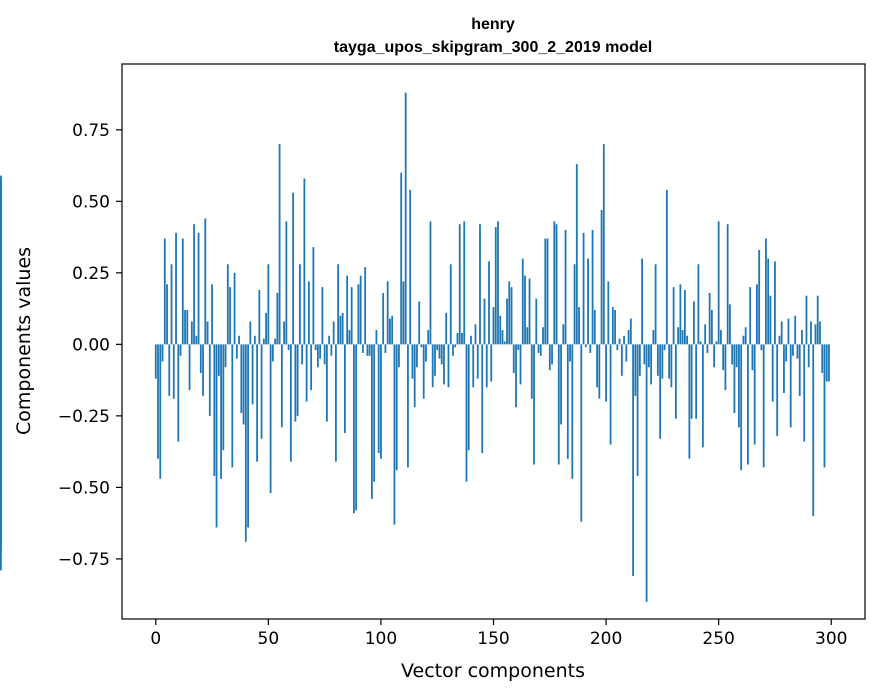  I want to click on x-tick-label: 0, so click(155, 639).